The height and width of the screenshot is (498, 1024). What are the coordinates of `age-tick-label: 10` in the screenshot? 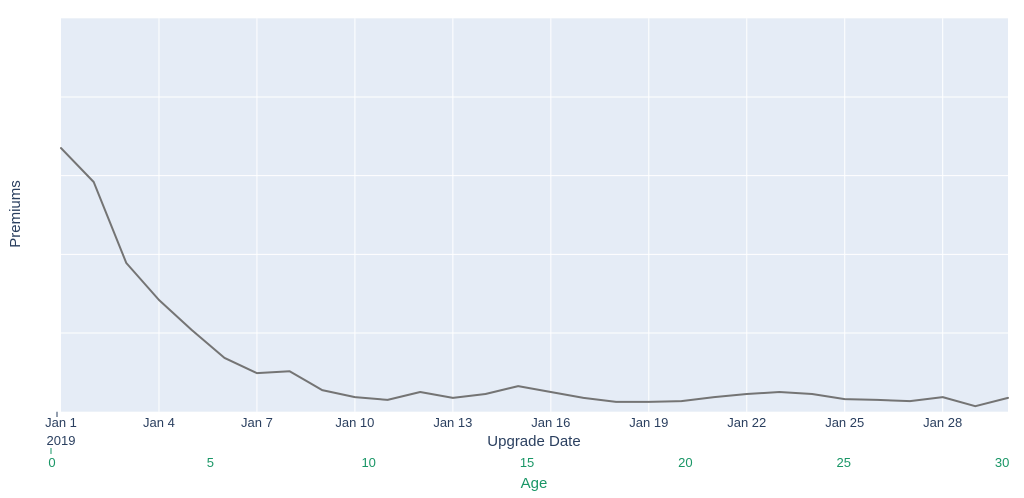 It's located at (368, 462).